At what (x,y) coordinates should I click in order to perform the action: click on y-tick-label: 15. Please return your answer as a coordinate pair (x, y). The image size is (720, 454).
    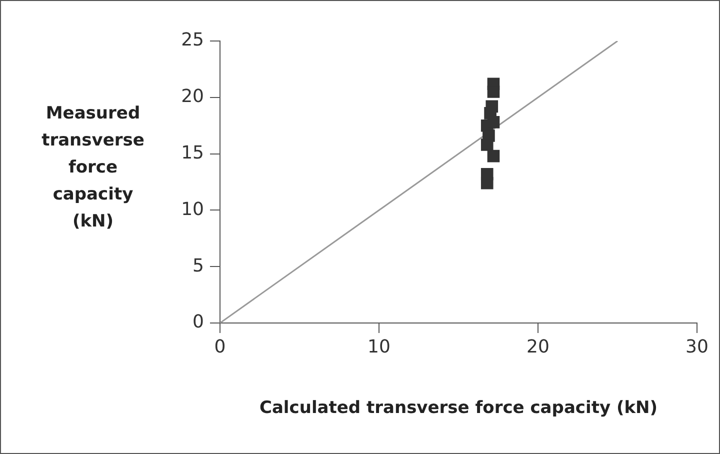
    Looking at the image, I should click on (192, 153).